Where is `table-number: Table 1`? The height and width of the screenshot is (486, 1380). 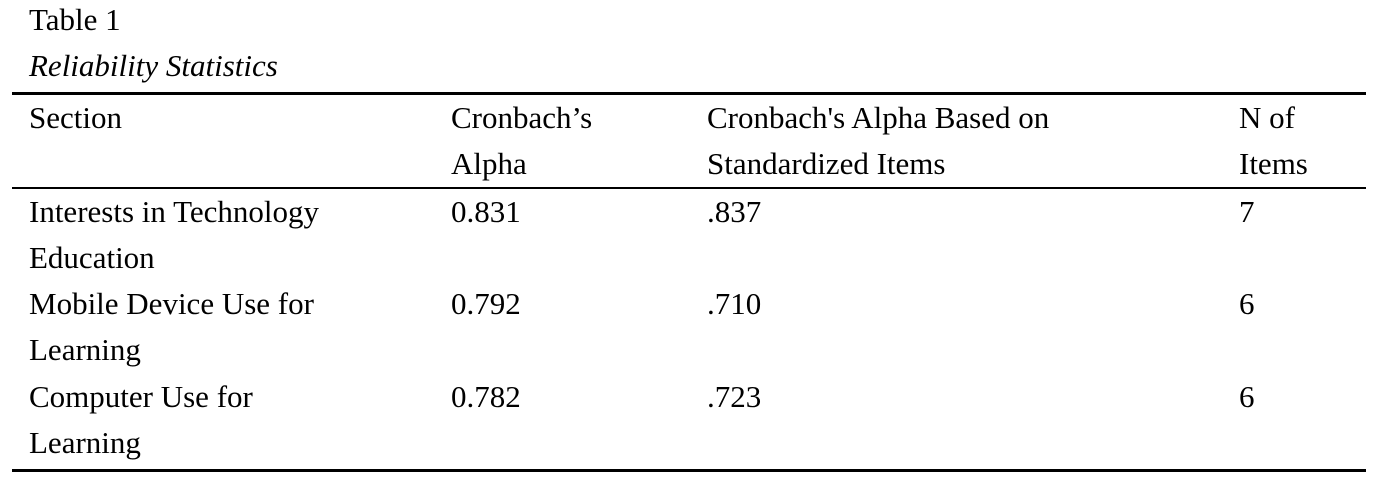
table-number: Table 1 is located at coordinates (75, 19).